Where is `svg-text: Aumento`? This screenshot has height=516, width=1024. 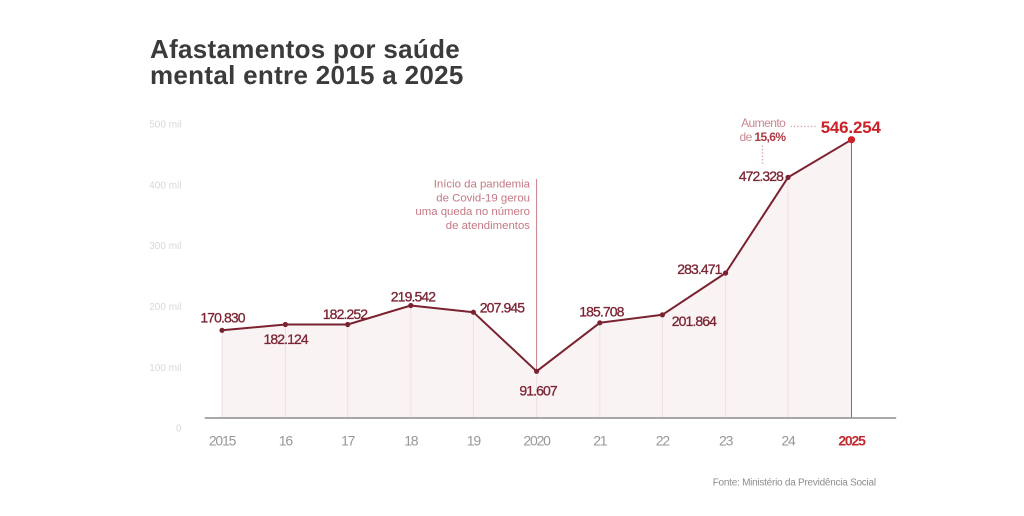 svg-text: Aumento is located at coordinates (763, 123).